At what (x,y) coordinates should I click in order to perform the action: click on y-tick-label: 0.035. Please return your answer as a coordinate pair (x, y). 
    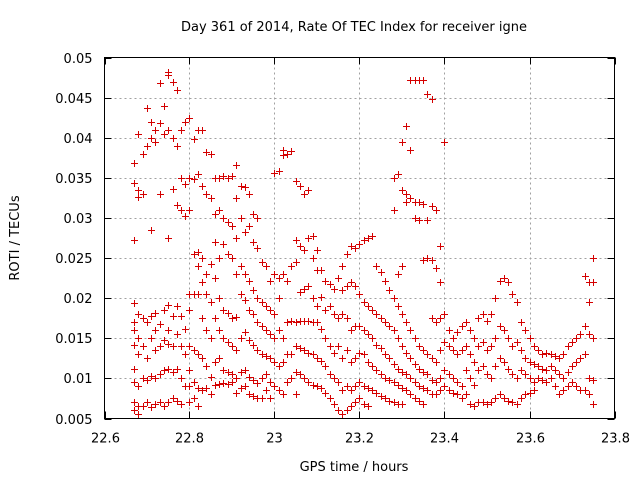
    Looking at the image, I should click on (73, 179).